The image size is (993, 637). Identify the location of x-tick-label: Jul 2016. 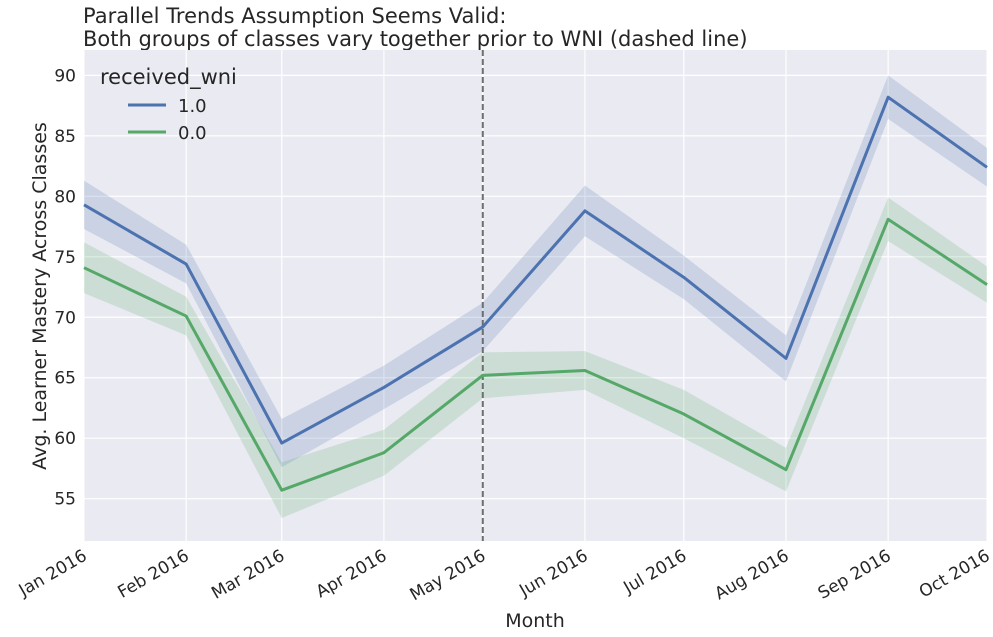
(655, 572).